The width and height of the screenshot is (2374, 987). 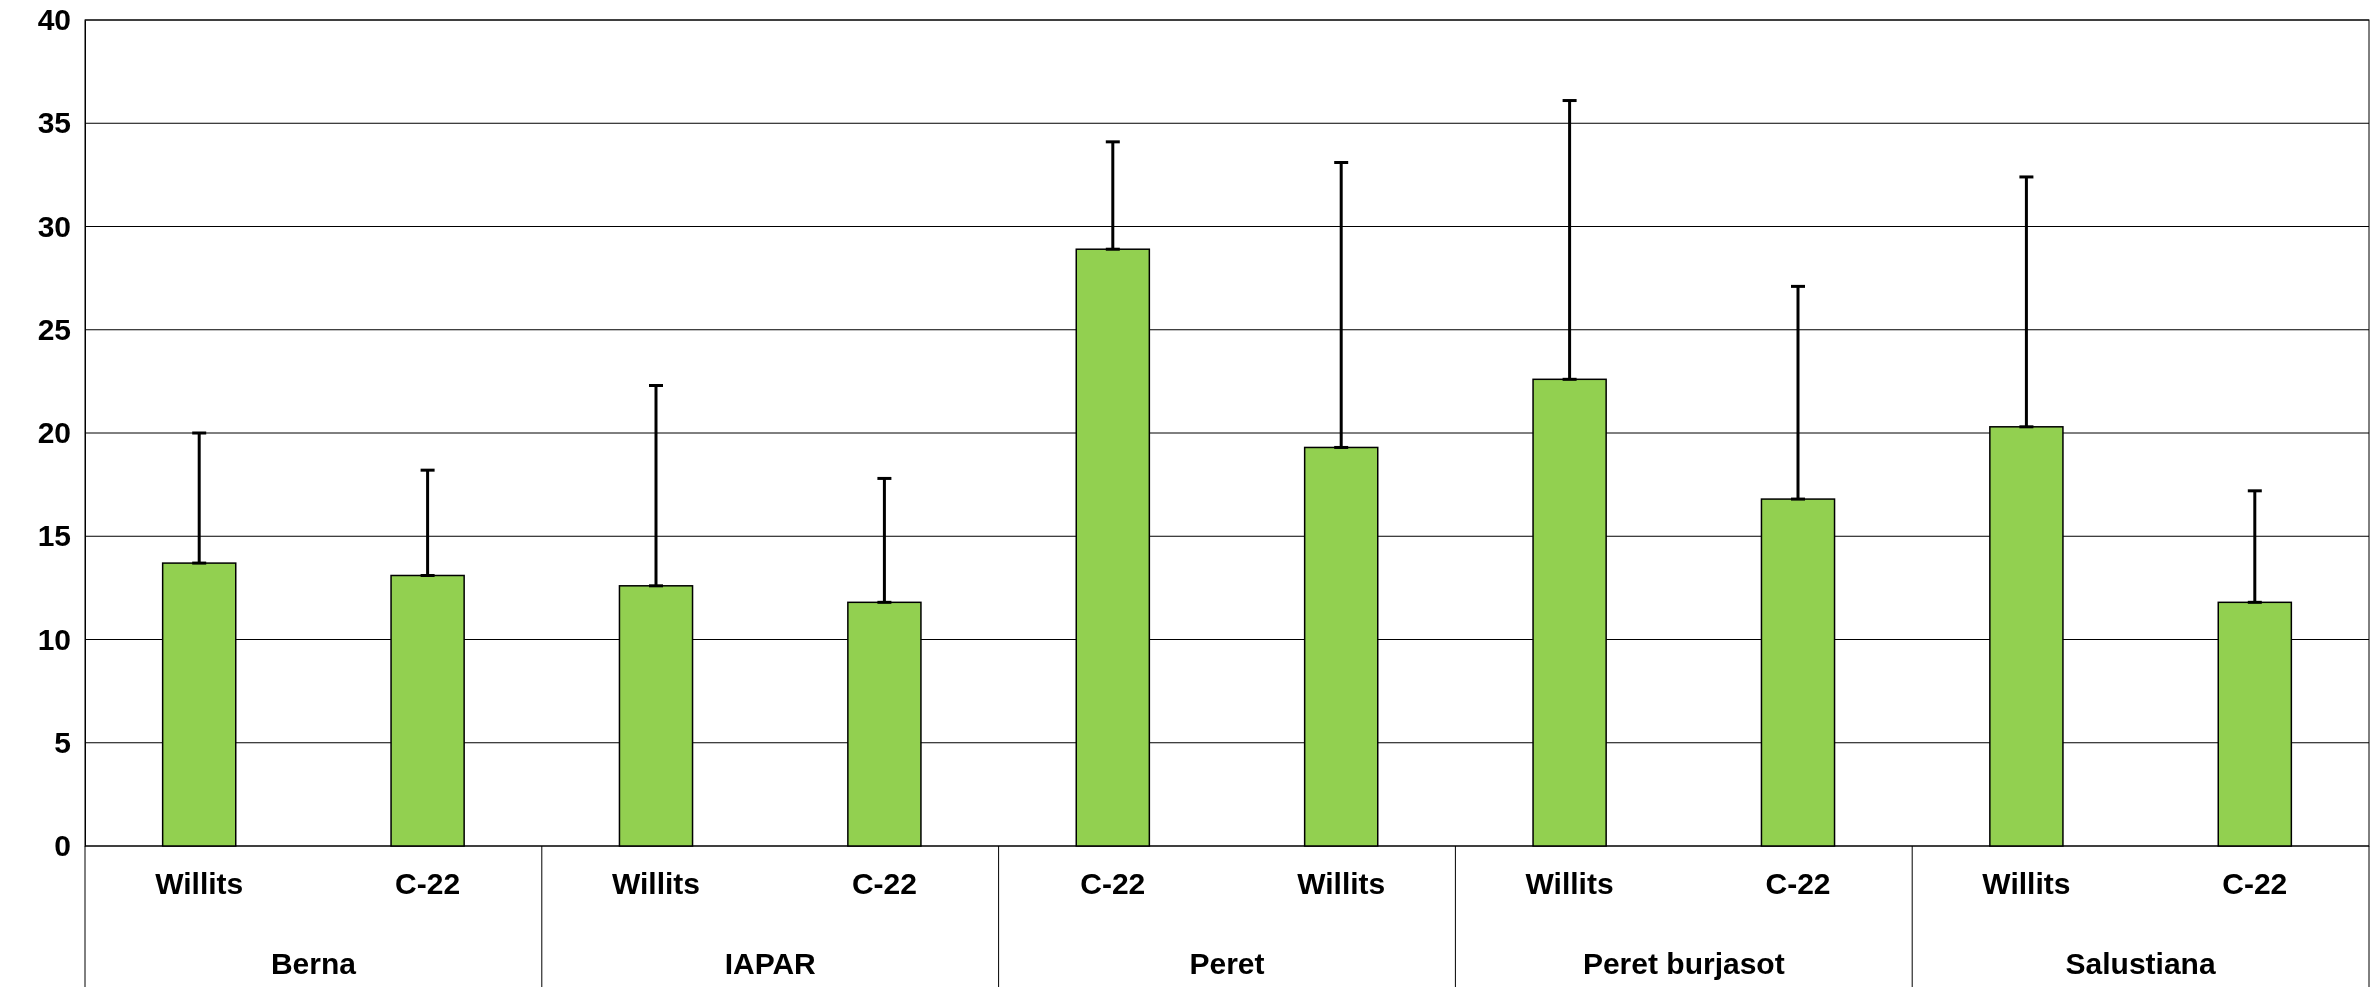 What do you see at coordinates (54, 20) in the screenshot?
I see `y-tick-label: 40` at bounding box center [54, 20].